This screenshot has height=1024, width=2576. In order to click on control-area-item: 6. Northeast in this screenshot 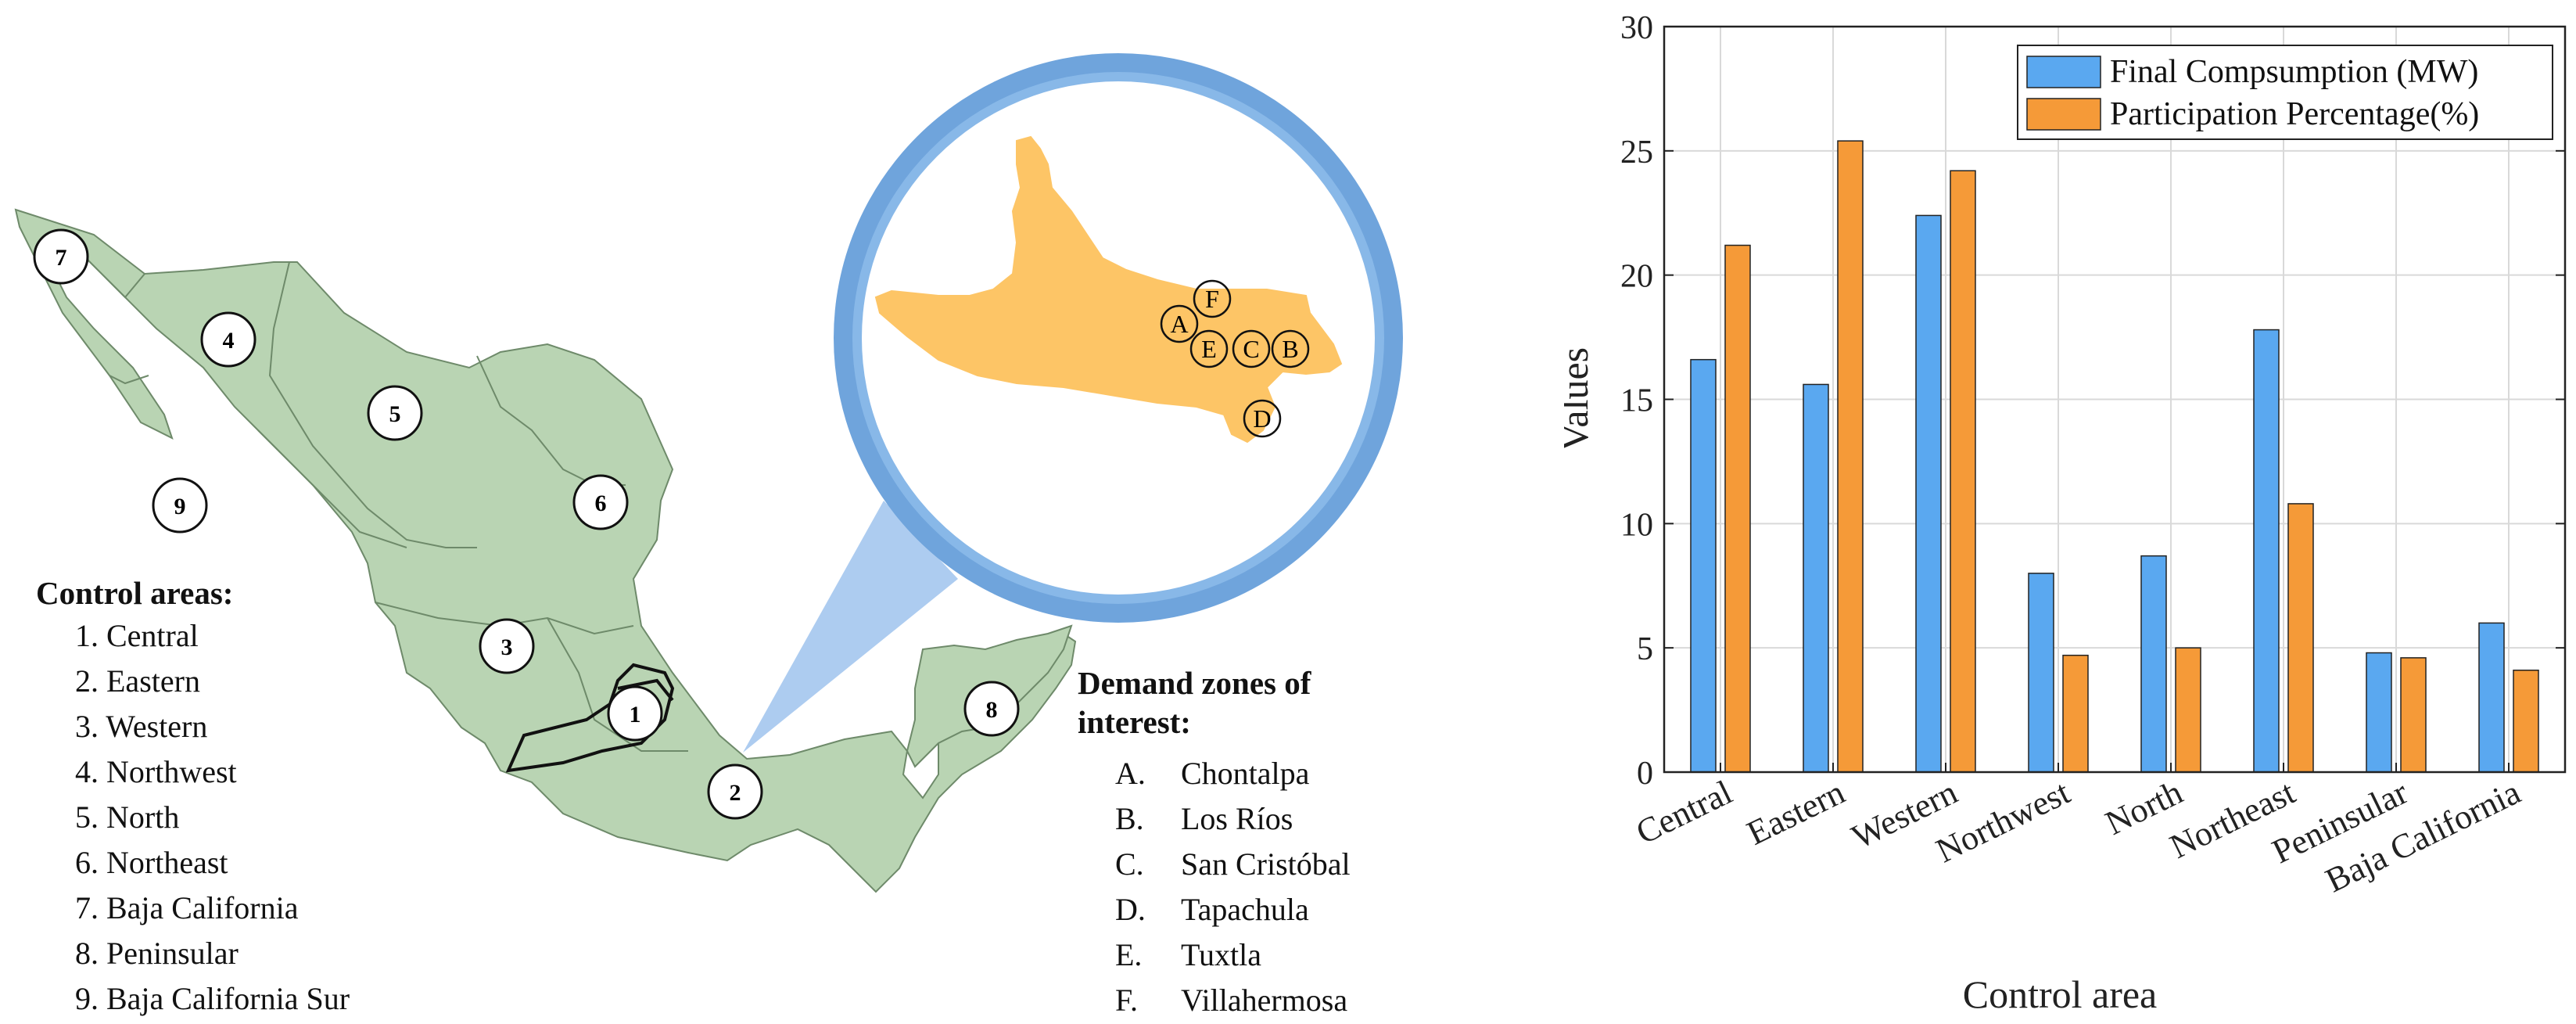, I will do `click(151, 862)`.